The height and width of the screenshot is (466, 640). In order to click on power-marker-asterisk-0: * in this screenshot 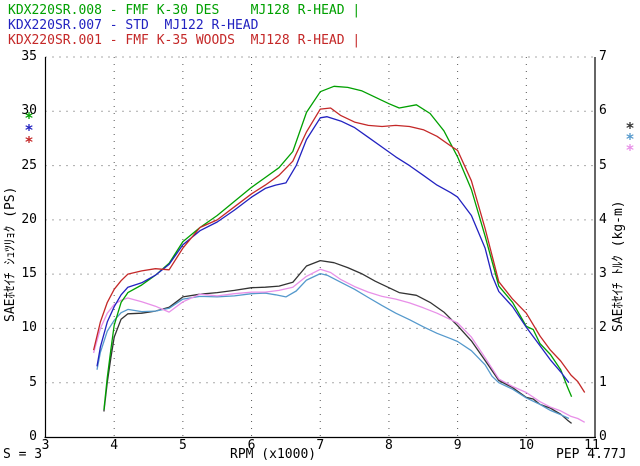, I will do `click(29, 118)`.